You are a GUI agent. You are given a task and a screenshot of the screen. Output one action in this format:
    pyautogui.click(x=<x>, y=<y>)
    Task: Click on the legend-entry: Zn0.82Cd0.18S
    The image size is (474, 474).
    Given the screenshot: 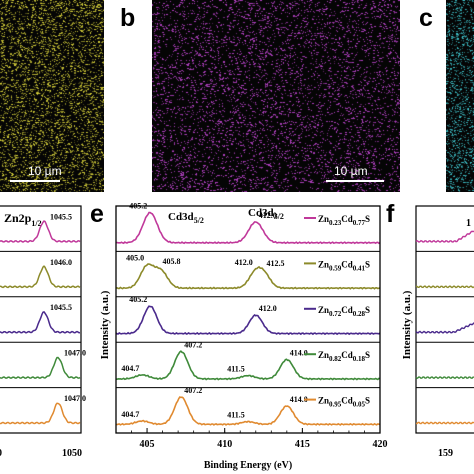 What is the action you would take?
    pyautogui.click(x=344, y=356)
    